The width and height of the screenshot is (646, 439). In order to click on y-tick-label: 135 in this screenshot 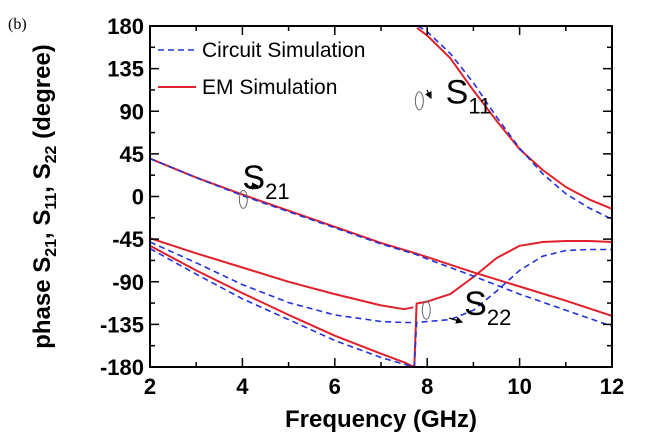, I will do `click(125, 69)`.